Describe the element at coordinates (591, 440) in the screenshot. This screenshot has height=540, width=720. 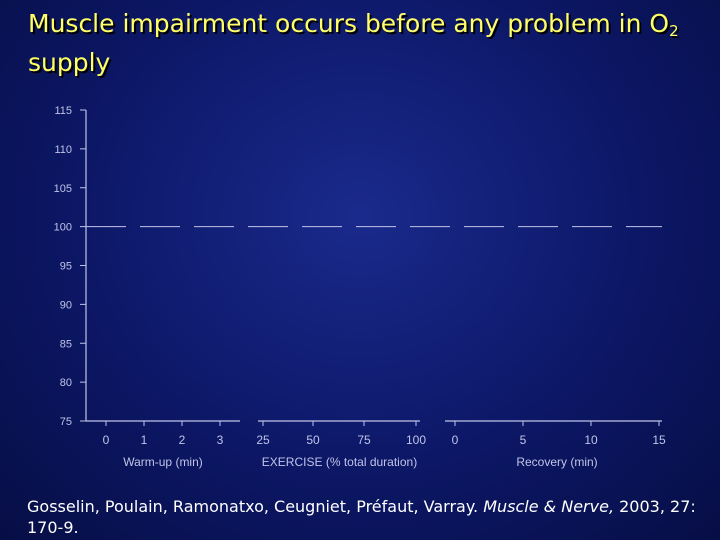
I see `x-tick-label: 10` at that location.